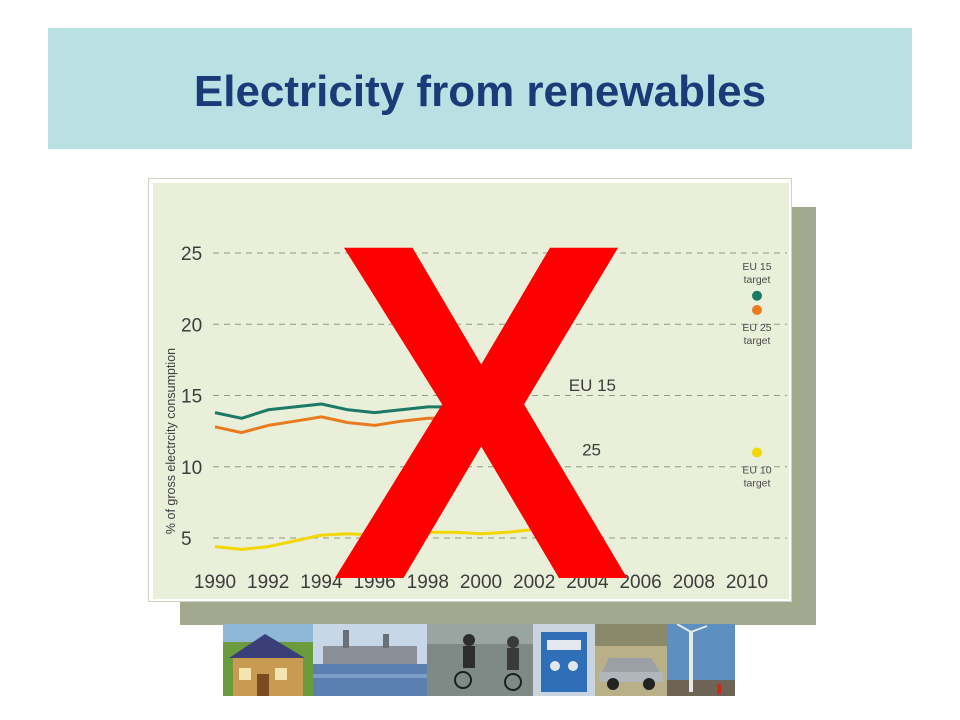 This screenshot has width=960, height=720. Describe the element at coordinates (191, 254) in the screenshot. I see `y-tick-label: 25` at that location.